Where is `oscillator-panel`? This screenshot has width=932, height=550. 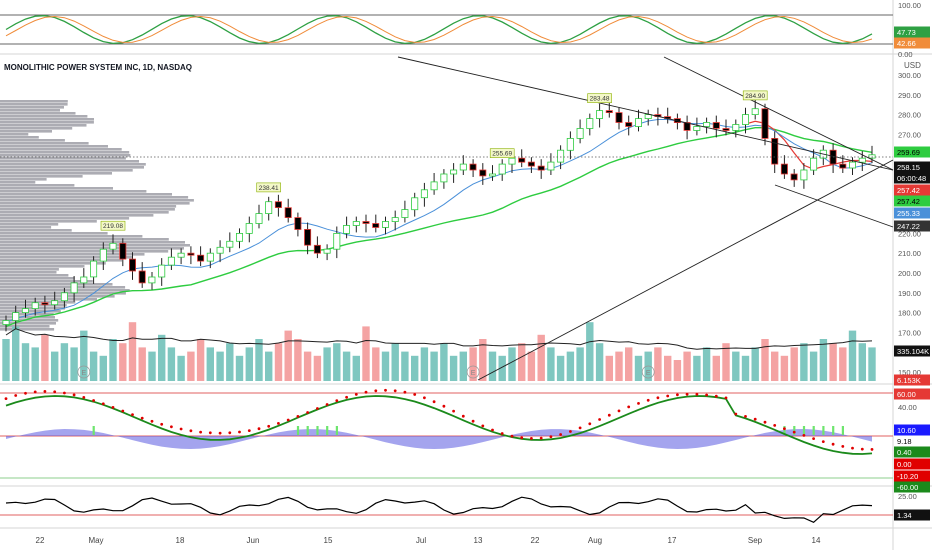 oscillator-panel is located at coordinates (446, 510).